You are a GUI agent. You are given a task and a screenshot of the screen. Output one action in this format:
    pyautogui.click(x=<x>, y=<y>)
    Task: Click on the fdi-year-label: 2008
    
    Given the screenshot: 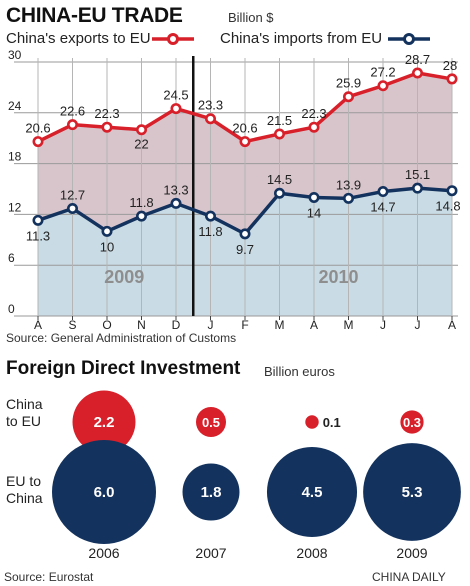 What is the action you would take?
    pyautogui.click(x=311, y=553)
    